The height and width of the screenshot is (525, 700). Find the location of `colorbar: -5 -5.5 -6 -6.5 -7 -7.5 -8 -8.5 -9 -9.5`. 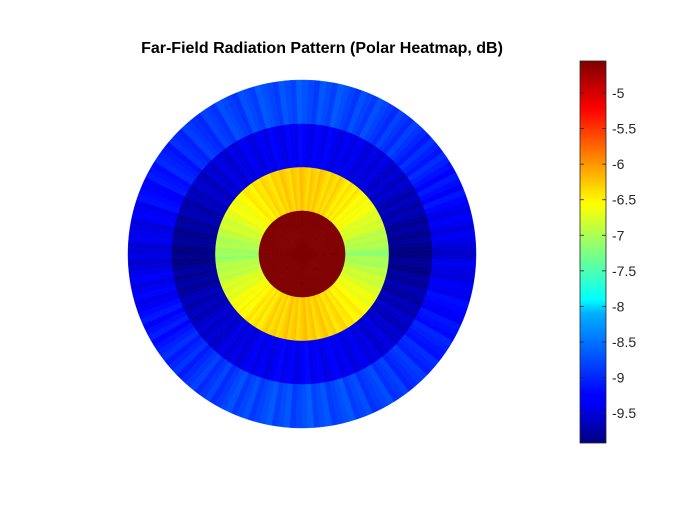

colorbar: -5 -5.5 -6 -6.5 -7 -7.5 -8 -8.5 -9 -9.5 is located at coordinates (607, 252).